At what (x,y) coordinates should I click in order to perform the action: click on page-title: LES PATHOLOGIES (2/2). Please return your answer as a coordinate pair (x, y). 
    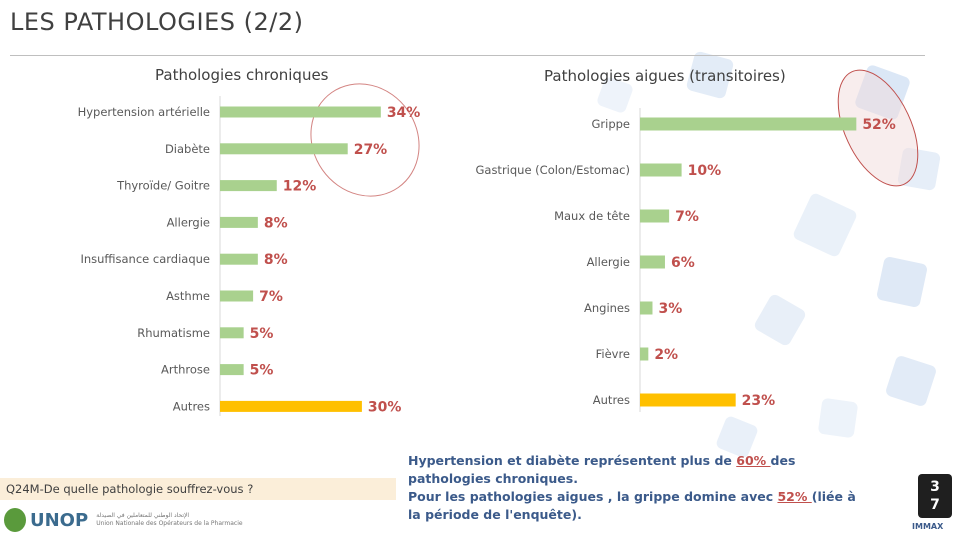
    Looking at the image, I should click on (157, 22).